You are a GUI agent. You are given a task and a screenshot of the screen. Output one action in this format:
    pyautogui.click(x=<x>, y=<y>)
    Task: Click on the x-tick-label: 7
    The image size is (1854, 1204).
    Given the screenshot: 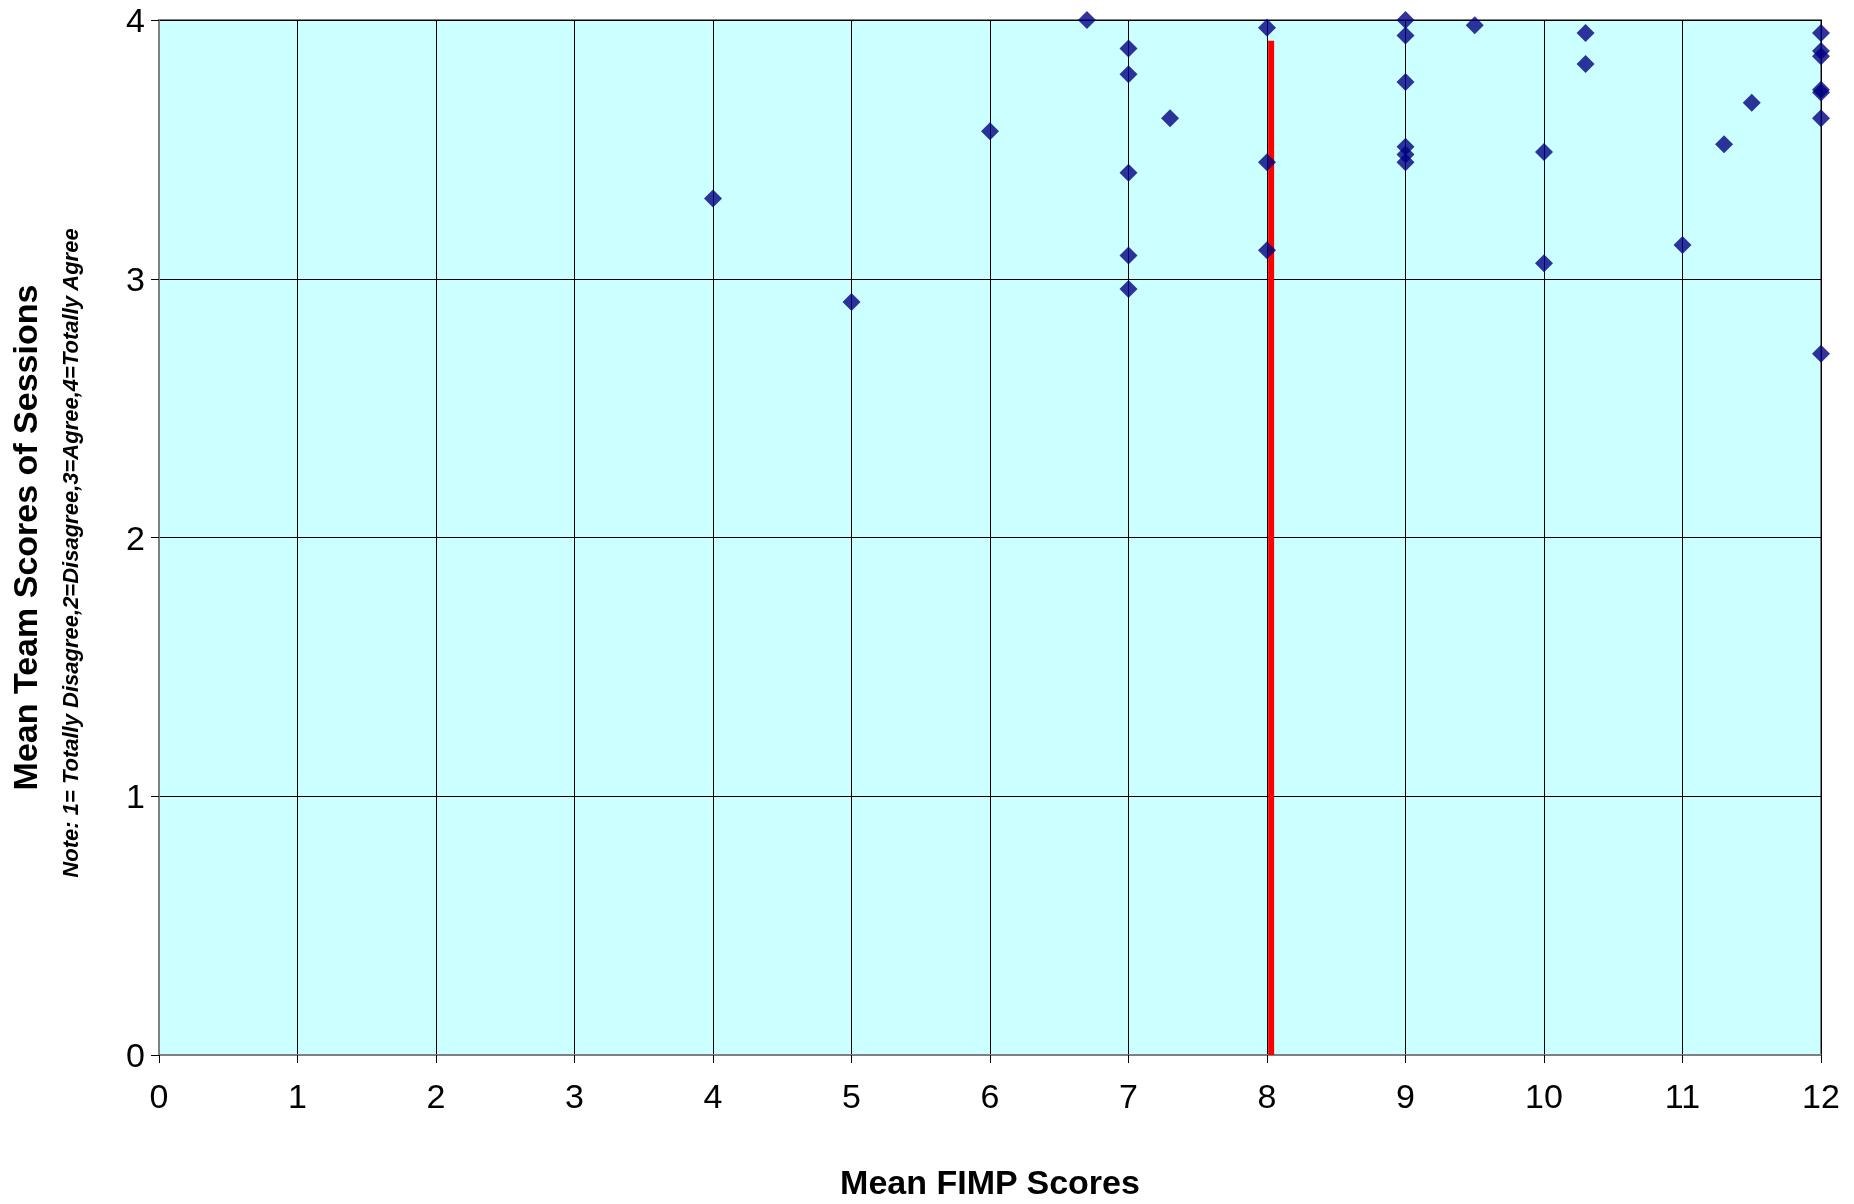 What is the action you would take?
    pyautogui.click(x=1128, y=1096)
    